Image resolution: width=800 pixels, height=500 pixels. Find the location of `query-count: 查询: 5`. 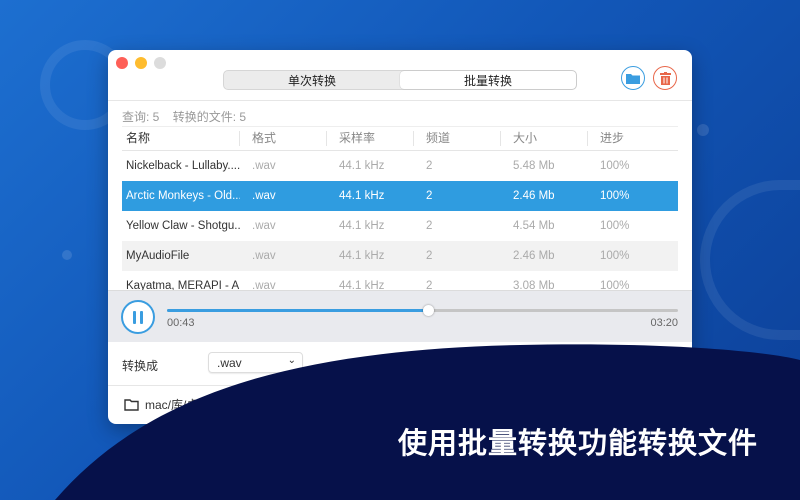

query-count: 查询: 5 is located at coordinates (141, 117).